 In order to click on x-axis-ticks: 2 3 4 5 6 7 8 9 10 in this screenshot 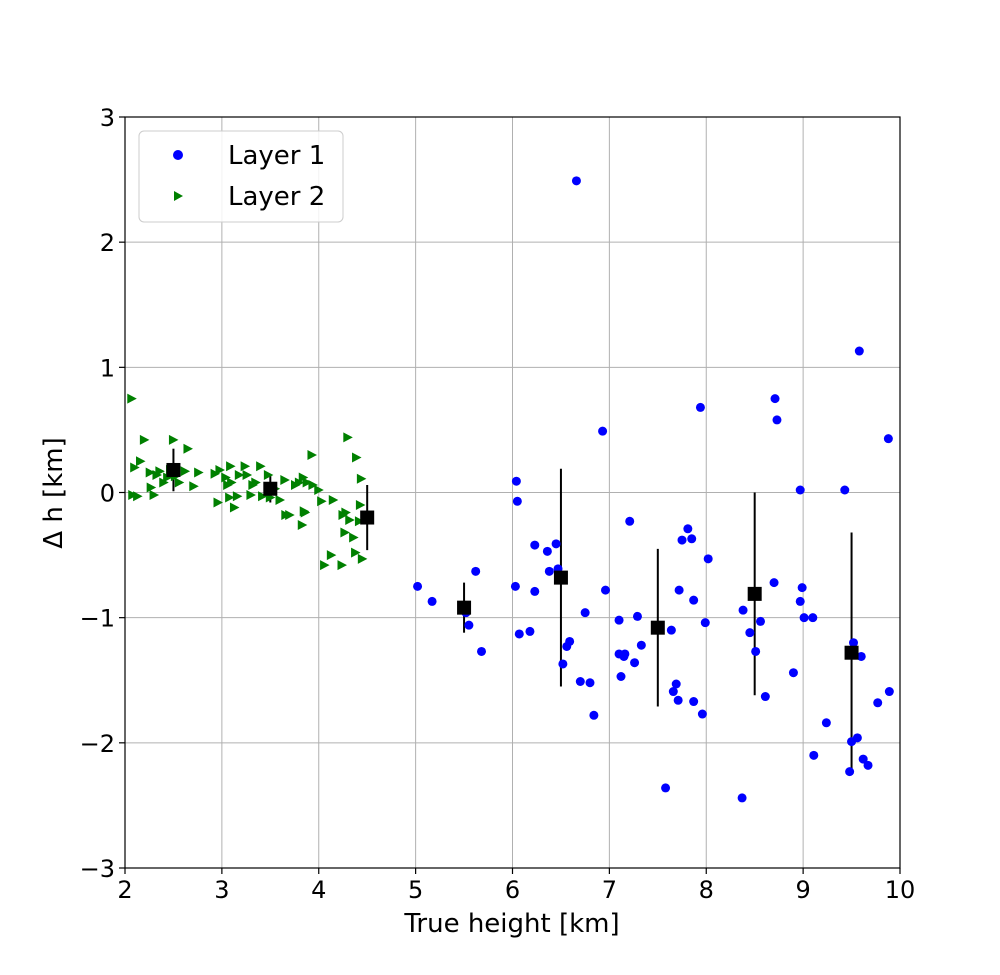, I will do `click(516, 886)`.